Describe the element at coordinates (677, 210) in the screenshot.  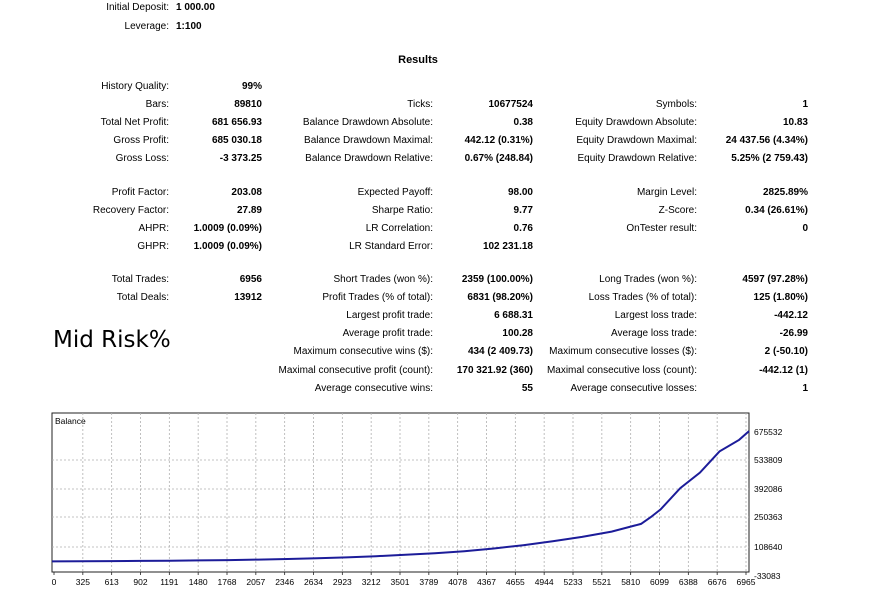
I see `col3-label: Z-Score:` at that location.